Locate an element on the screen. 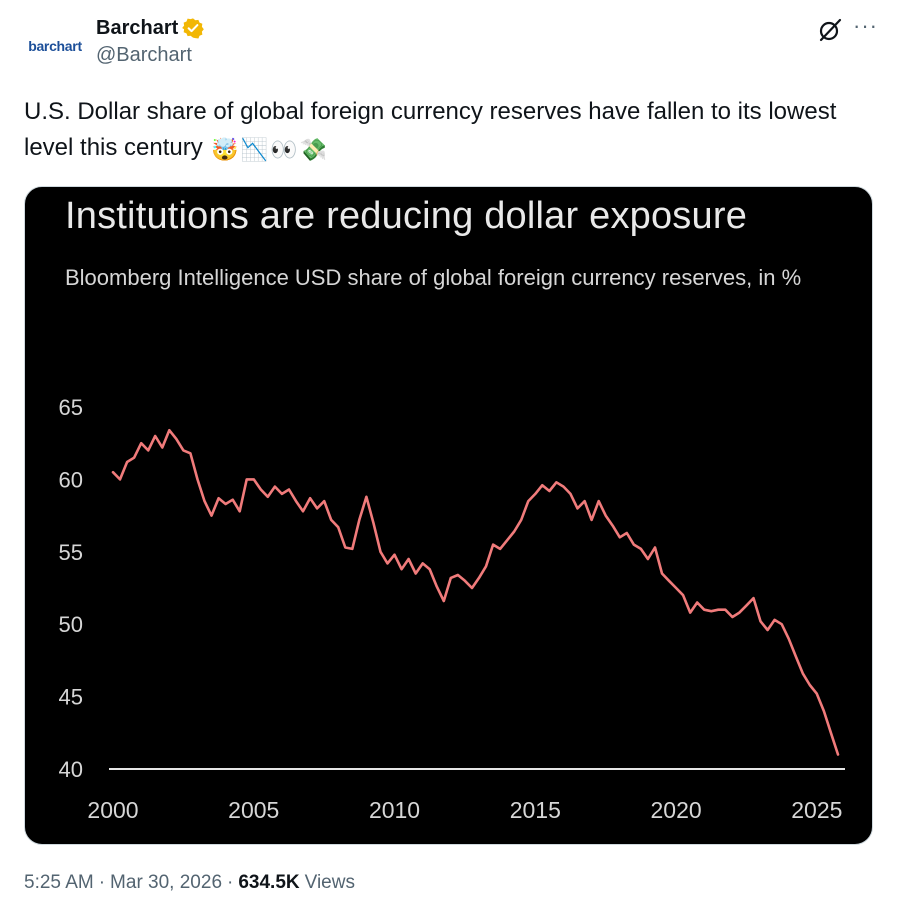  avatar-logo: barchart is located at coordinates (55, 46).